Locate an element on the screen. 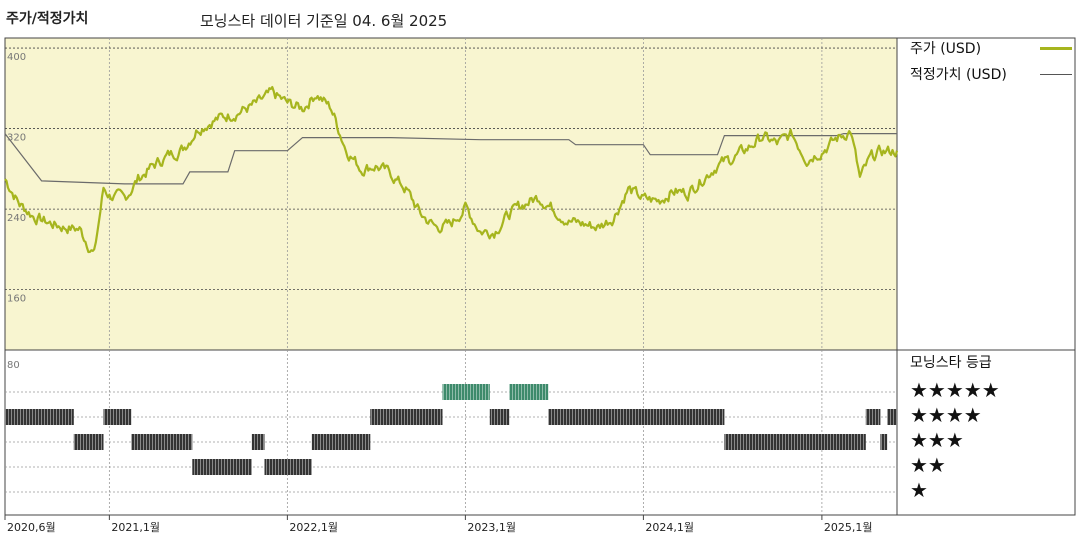  price-legend-label: 주가 (USD) is located at coordinates (946, 49).